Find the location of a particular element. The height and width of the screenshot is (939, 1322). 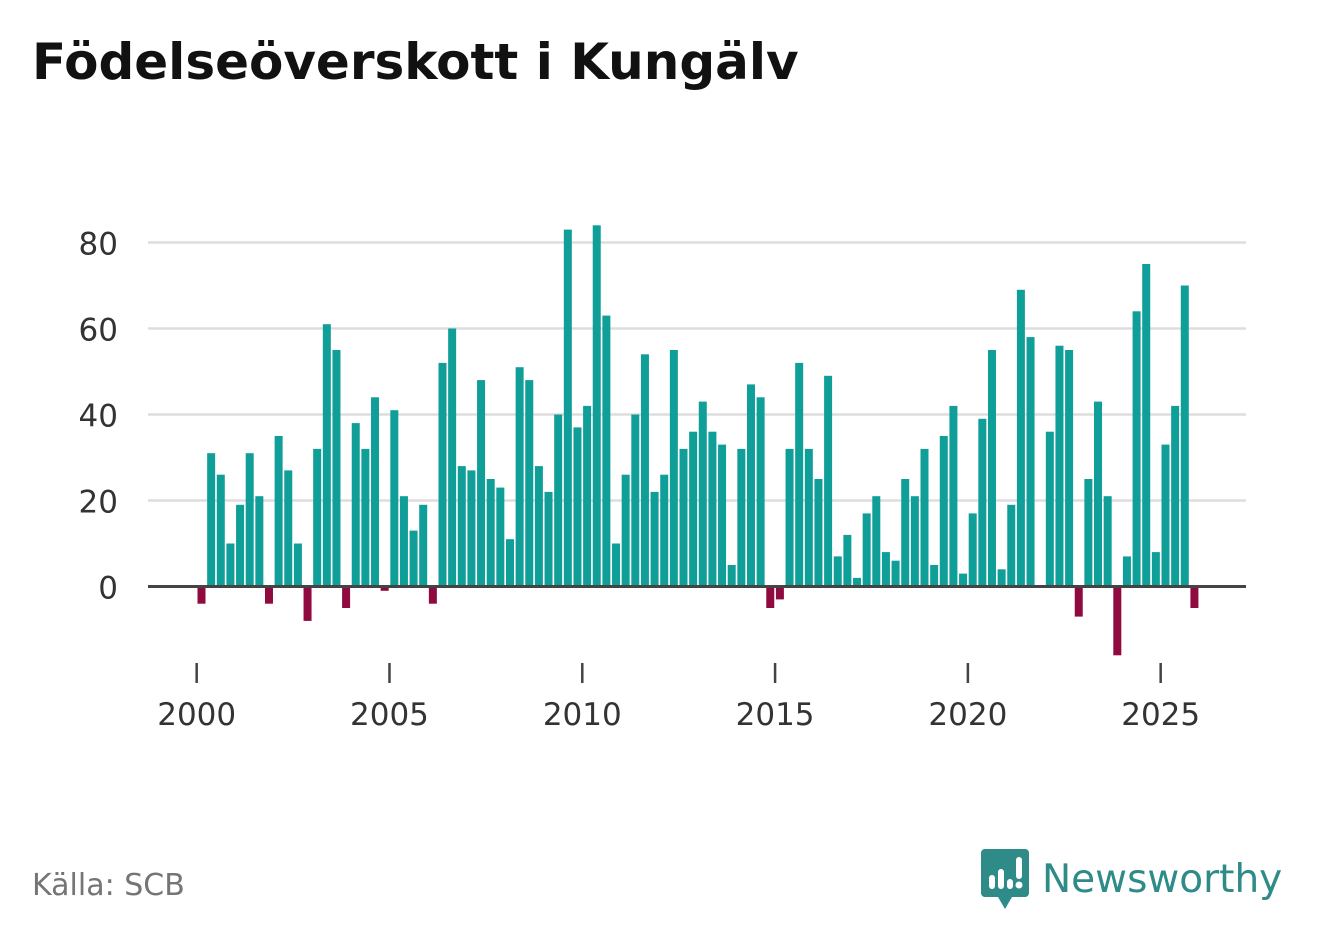

brand-logo: Newsworthy is located at coordinates (1131, 879).